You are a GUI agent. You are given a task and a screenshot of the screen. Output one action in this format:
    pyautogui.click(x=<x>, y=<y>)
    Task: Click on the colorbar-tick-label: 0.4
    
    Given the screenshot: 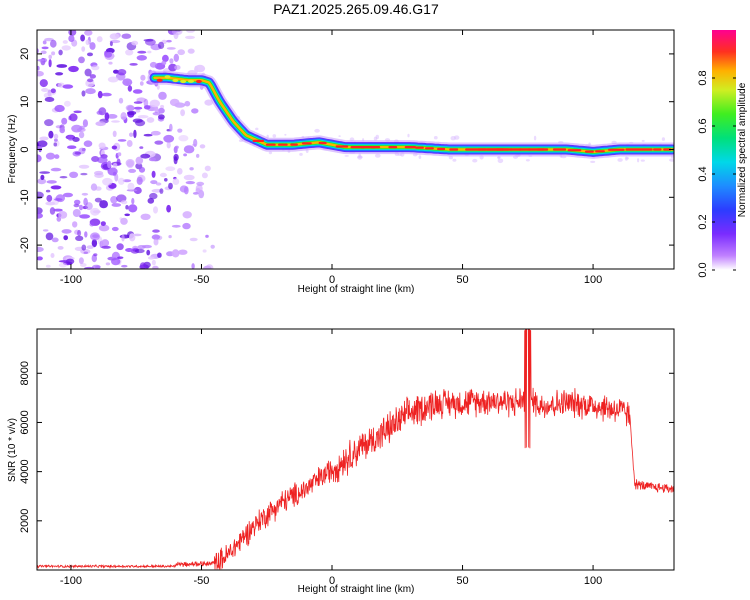 What is the action you would take?
    pyautogui.click(x=703, y=173)
    